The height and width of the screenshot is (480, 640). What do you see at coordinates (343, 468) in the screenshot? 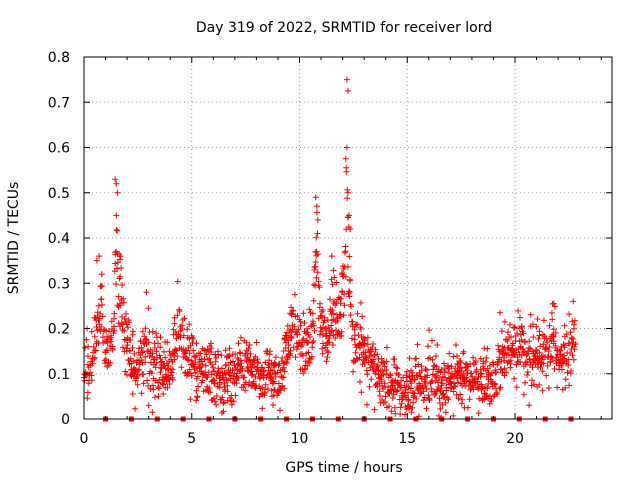
I see `x-axis-label: GPS time / hours` at bounding box center [343, 468].